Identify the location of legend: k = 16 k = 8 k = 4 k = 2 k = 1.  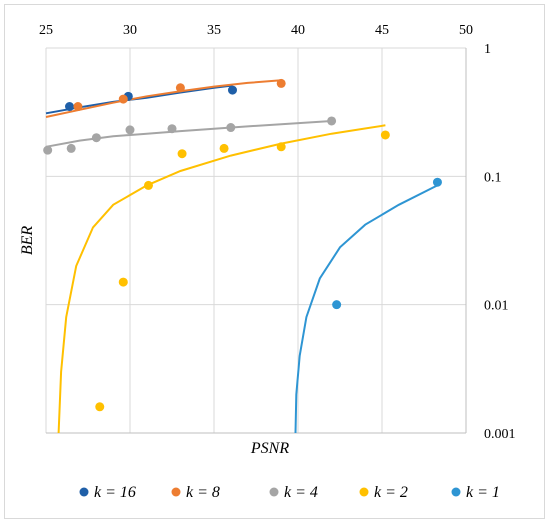
(289, 492).